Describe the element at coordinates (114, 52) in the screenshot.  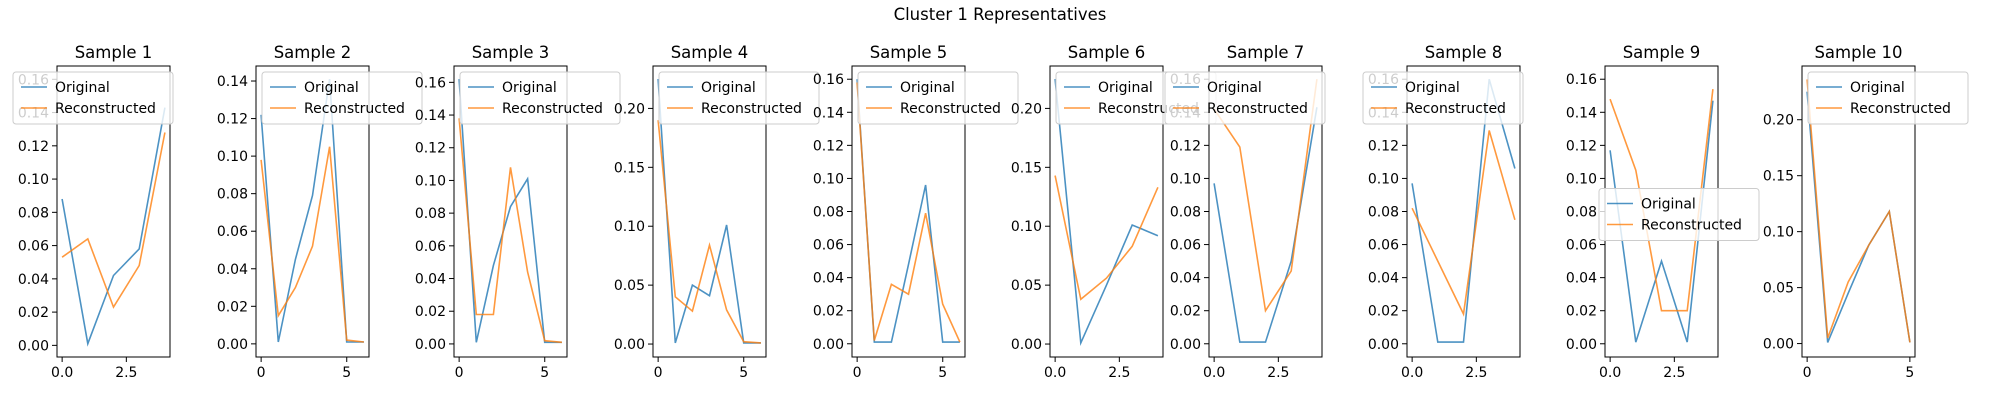
I see `panel-title: Sample 1` at that location.